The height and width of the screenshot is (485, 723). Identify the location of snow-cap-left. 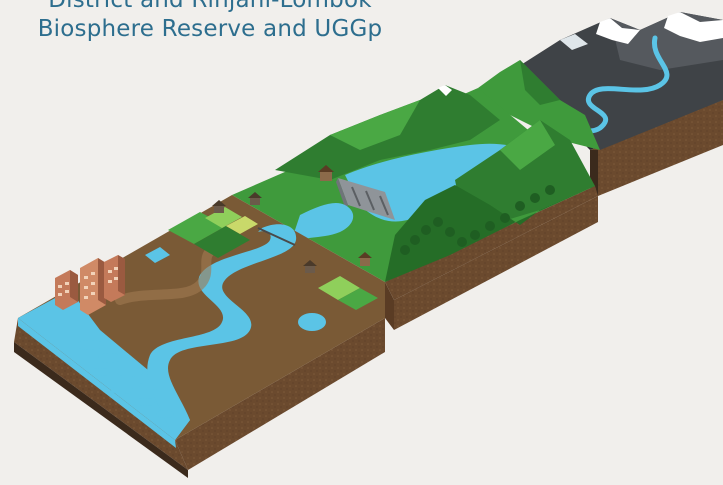
(618, 31).